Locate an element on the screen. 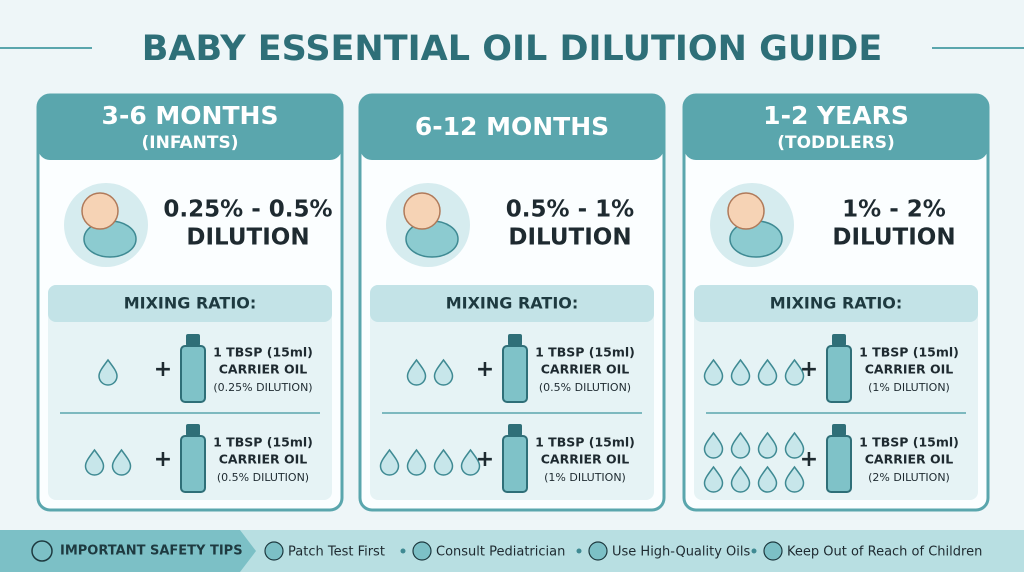 The height and width of the screenshot is (572, 1024). card-heading: 3-6 MONTHS is located at coordinates (190, 115).